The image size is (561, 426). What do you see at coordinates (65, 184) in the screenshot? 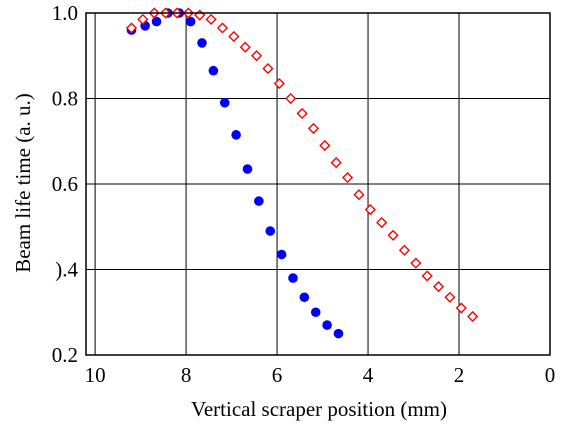
I see `y-tick-label: 0.6` at bounding box center [65, 184].